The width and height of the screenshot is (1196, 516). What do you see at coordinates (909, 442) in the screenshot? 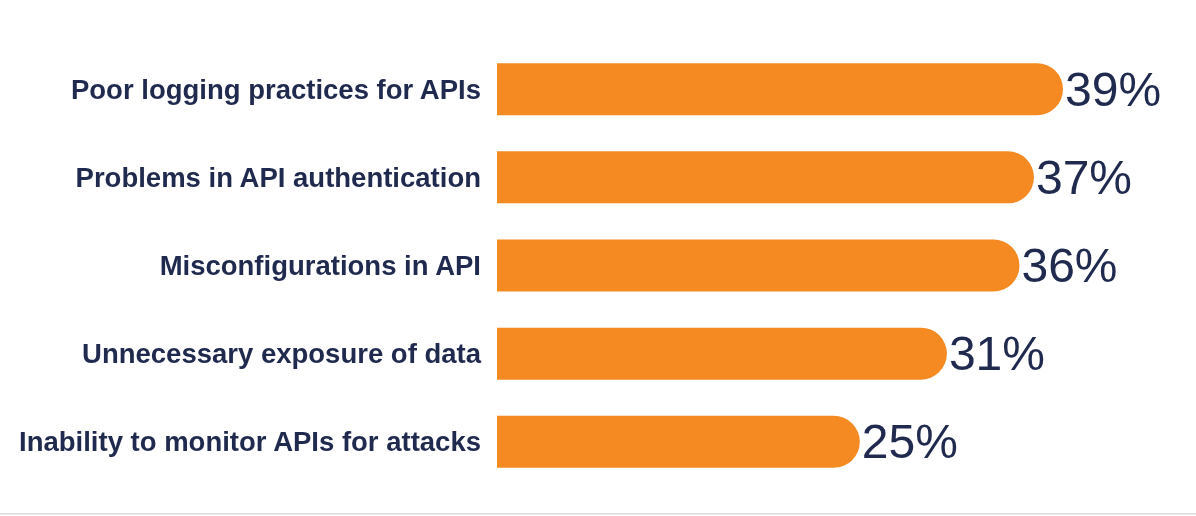
I see `data-label: 25%` at bounding box center [909, 442].